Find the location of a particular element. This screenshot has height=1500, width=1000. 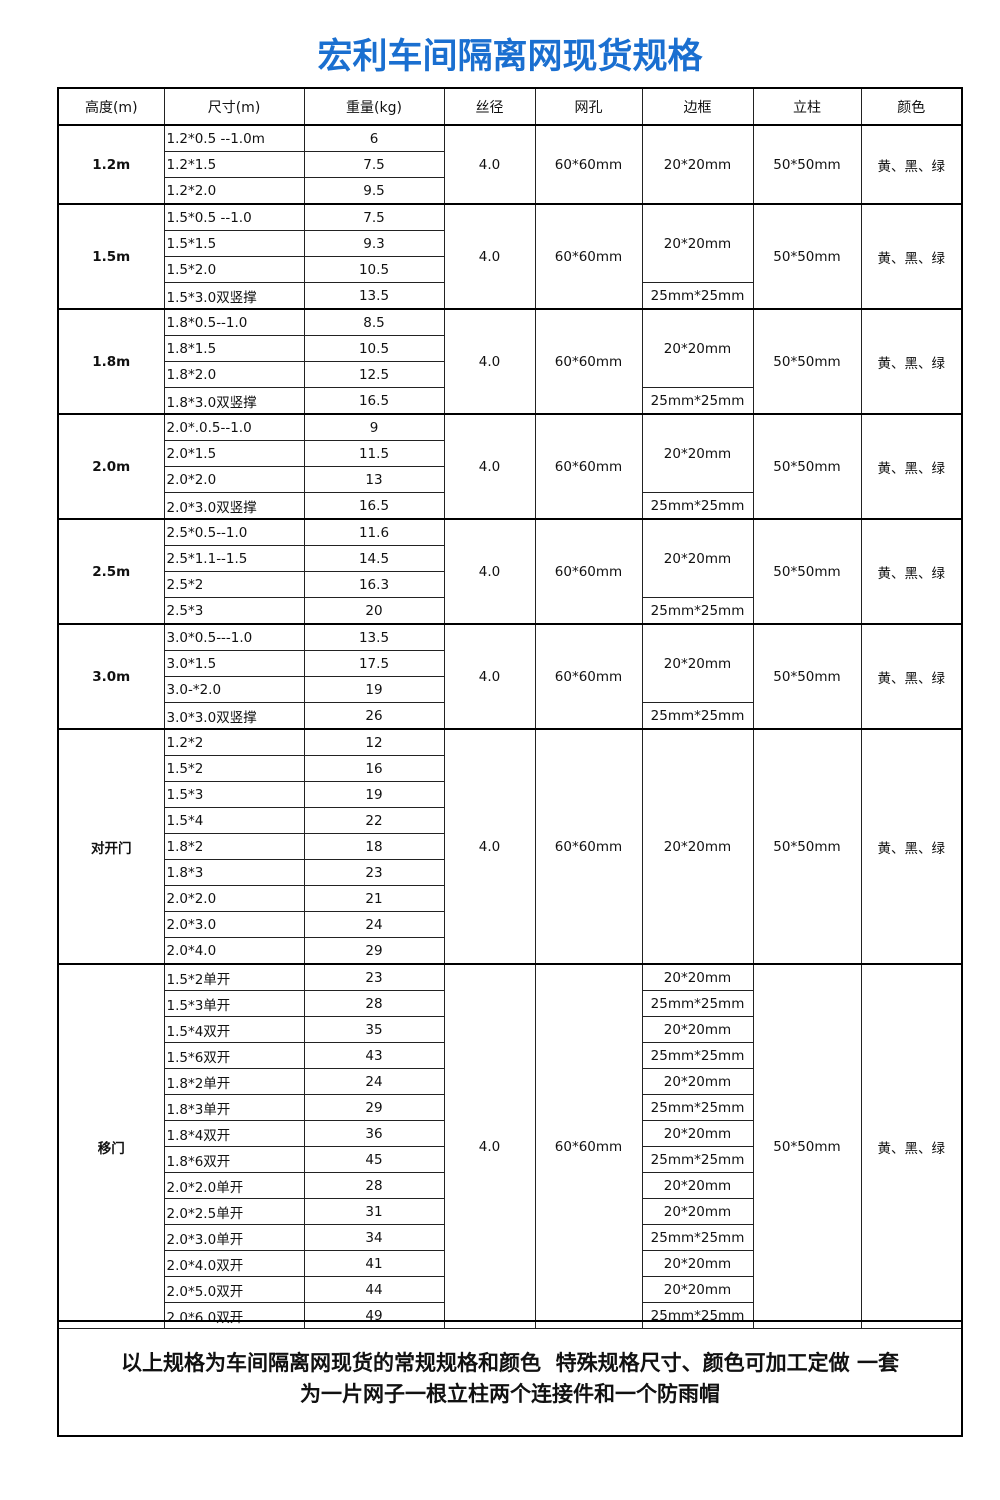

table-row: 2.0*2.0 13 is located at coordinates (510, 479).